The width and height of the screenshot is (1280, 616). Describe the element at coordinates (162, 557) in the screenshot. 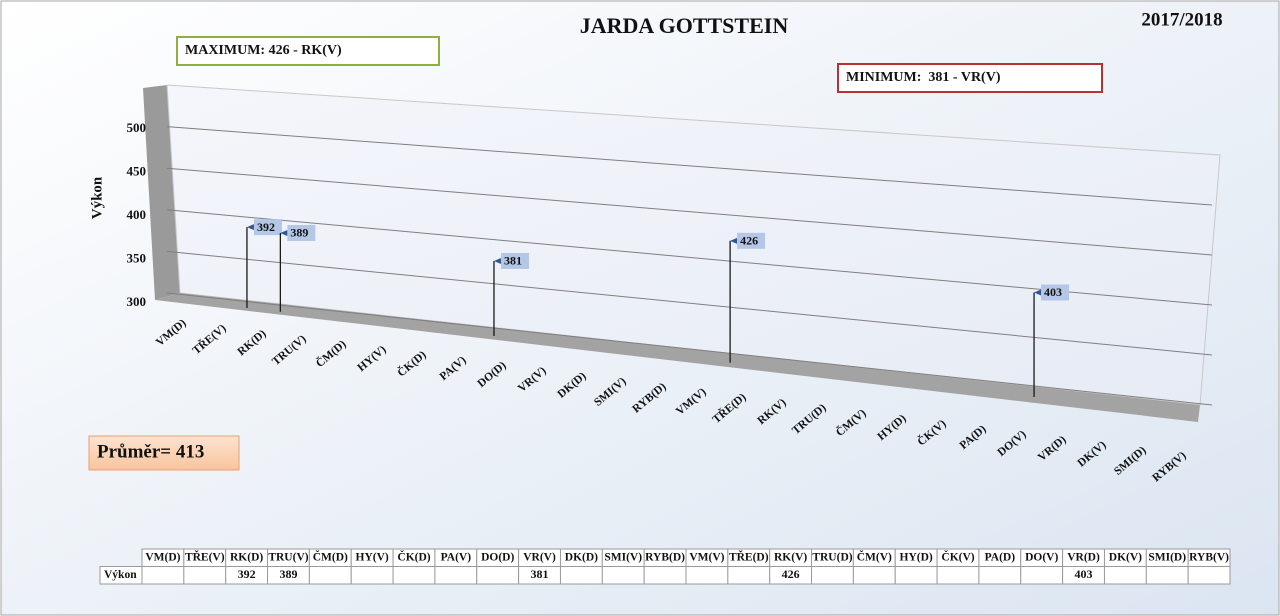

I see `table-header: VM(D)` at that location.